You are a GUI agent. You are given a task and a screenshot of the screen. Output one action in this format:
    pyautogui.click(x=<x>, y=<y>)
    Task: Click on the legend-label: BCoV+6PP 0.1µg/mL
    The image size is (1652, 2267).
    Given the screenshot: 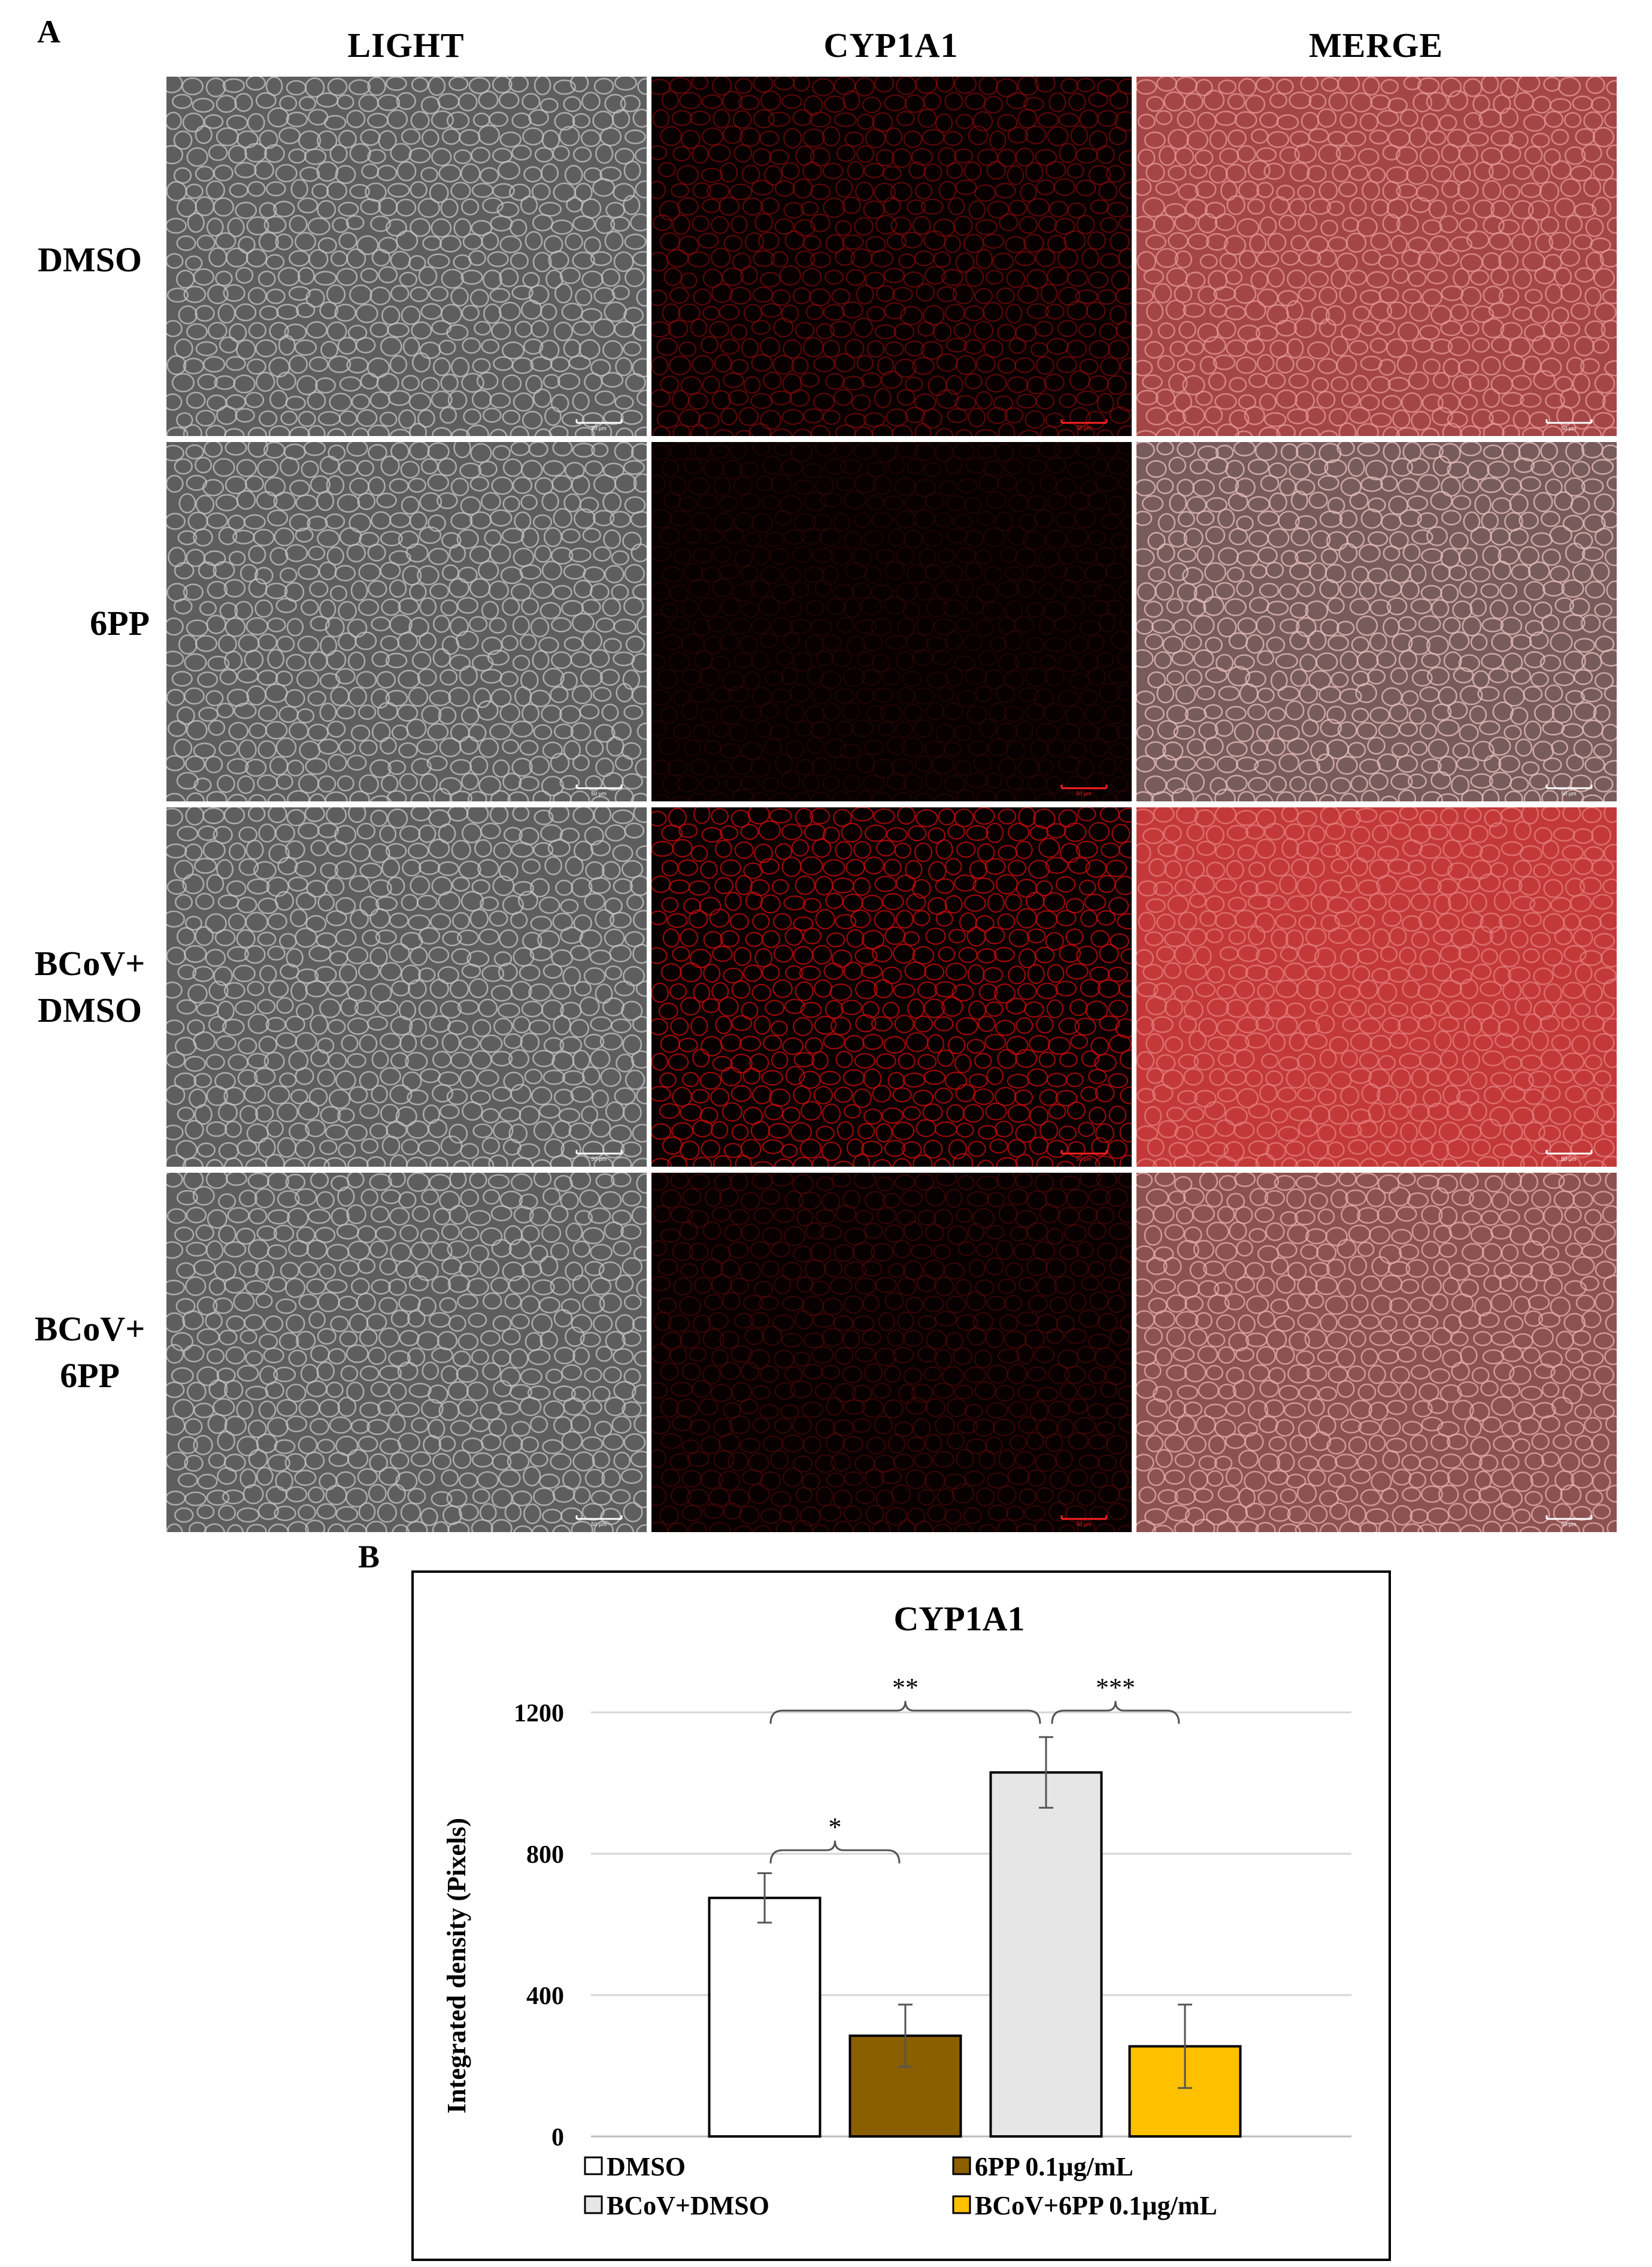 What is the action you would take?
    pyautogui.click(x=1096, y=2205)
    